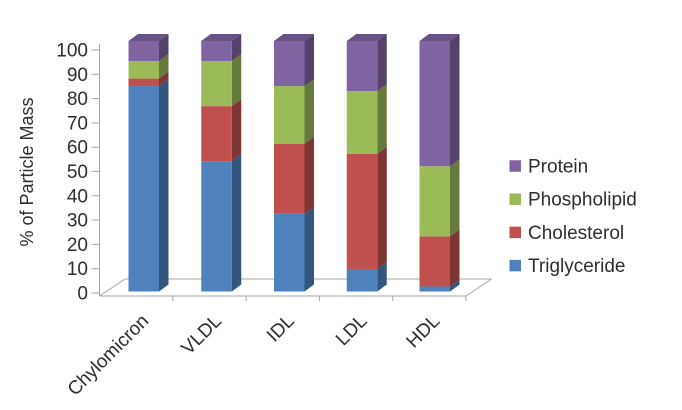  I want to click on x-category-label: IDL, so click(281, 329).